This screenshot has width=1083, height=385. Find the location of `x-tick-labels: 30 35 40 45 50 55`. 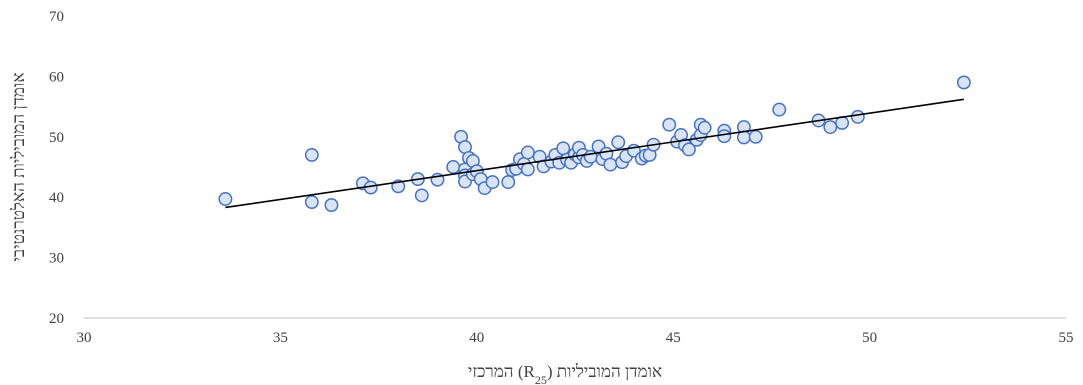

x-tick-labels: 30 35 40 45 50 55 is located at coordinates (575, 338).